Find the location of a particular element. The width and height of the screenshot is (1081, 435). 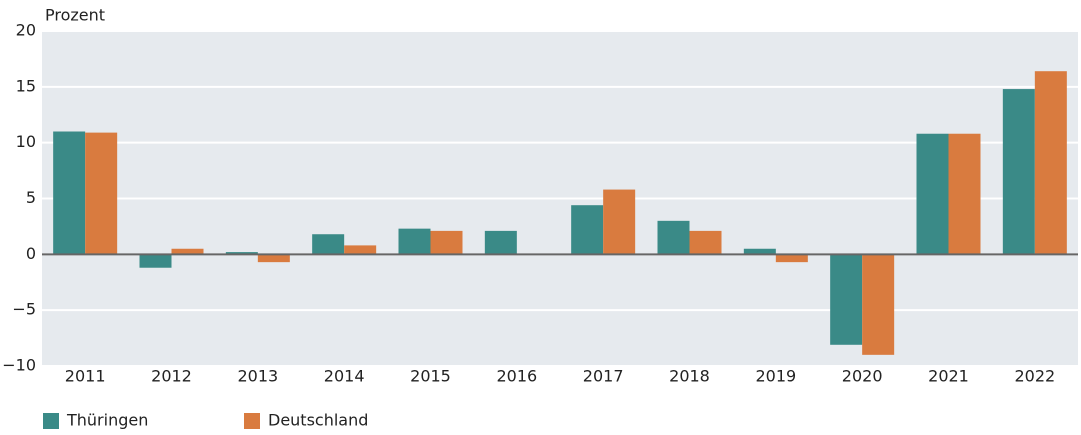

x-tick-label: 2021 is located at coordinates (948, 376).